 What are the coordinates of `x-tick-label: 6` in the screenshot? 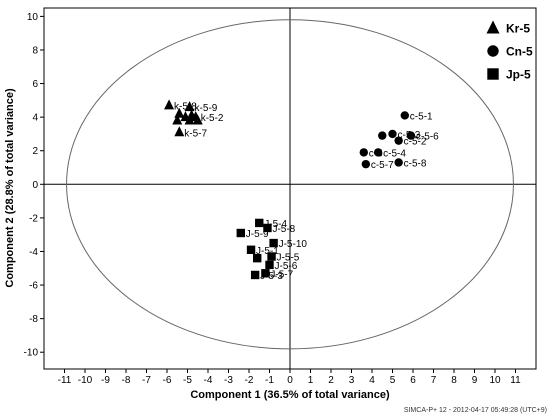 It's located at (413, 380).